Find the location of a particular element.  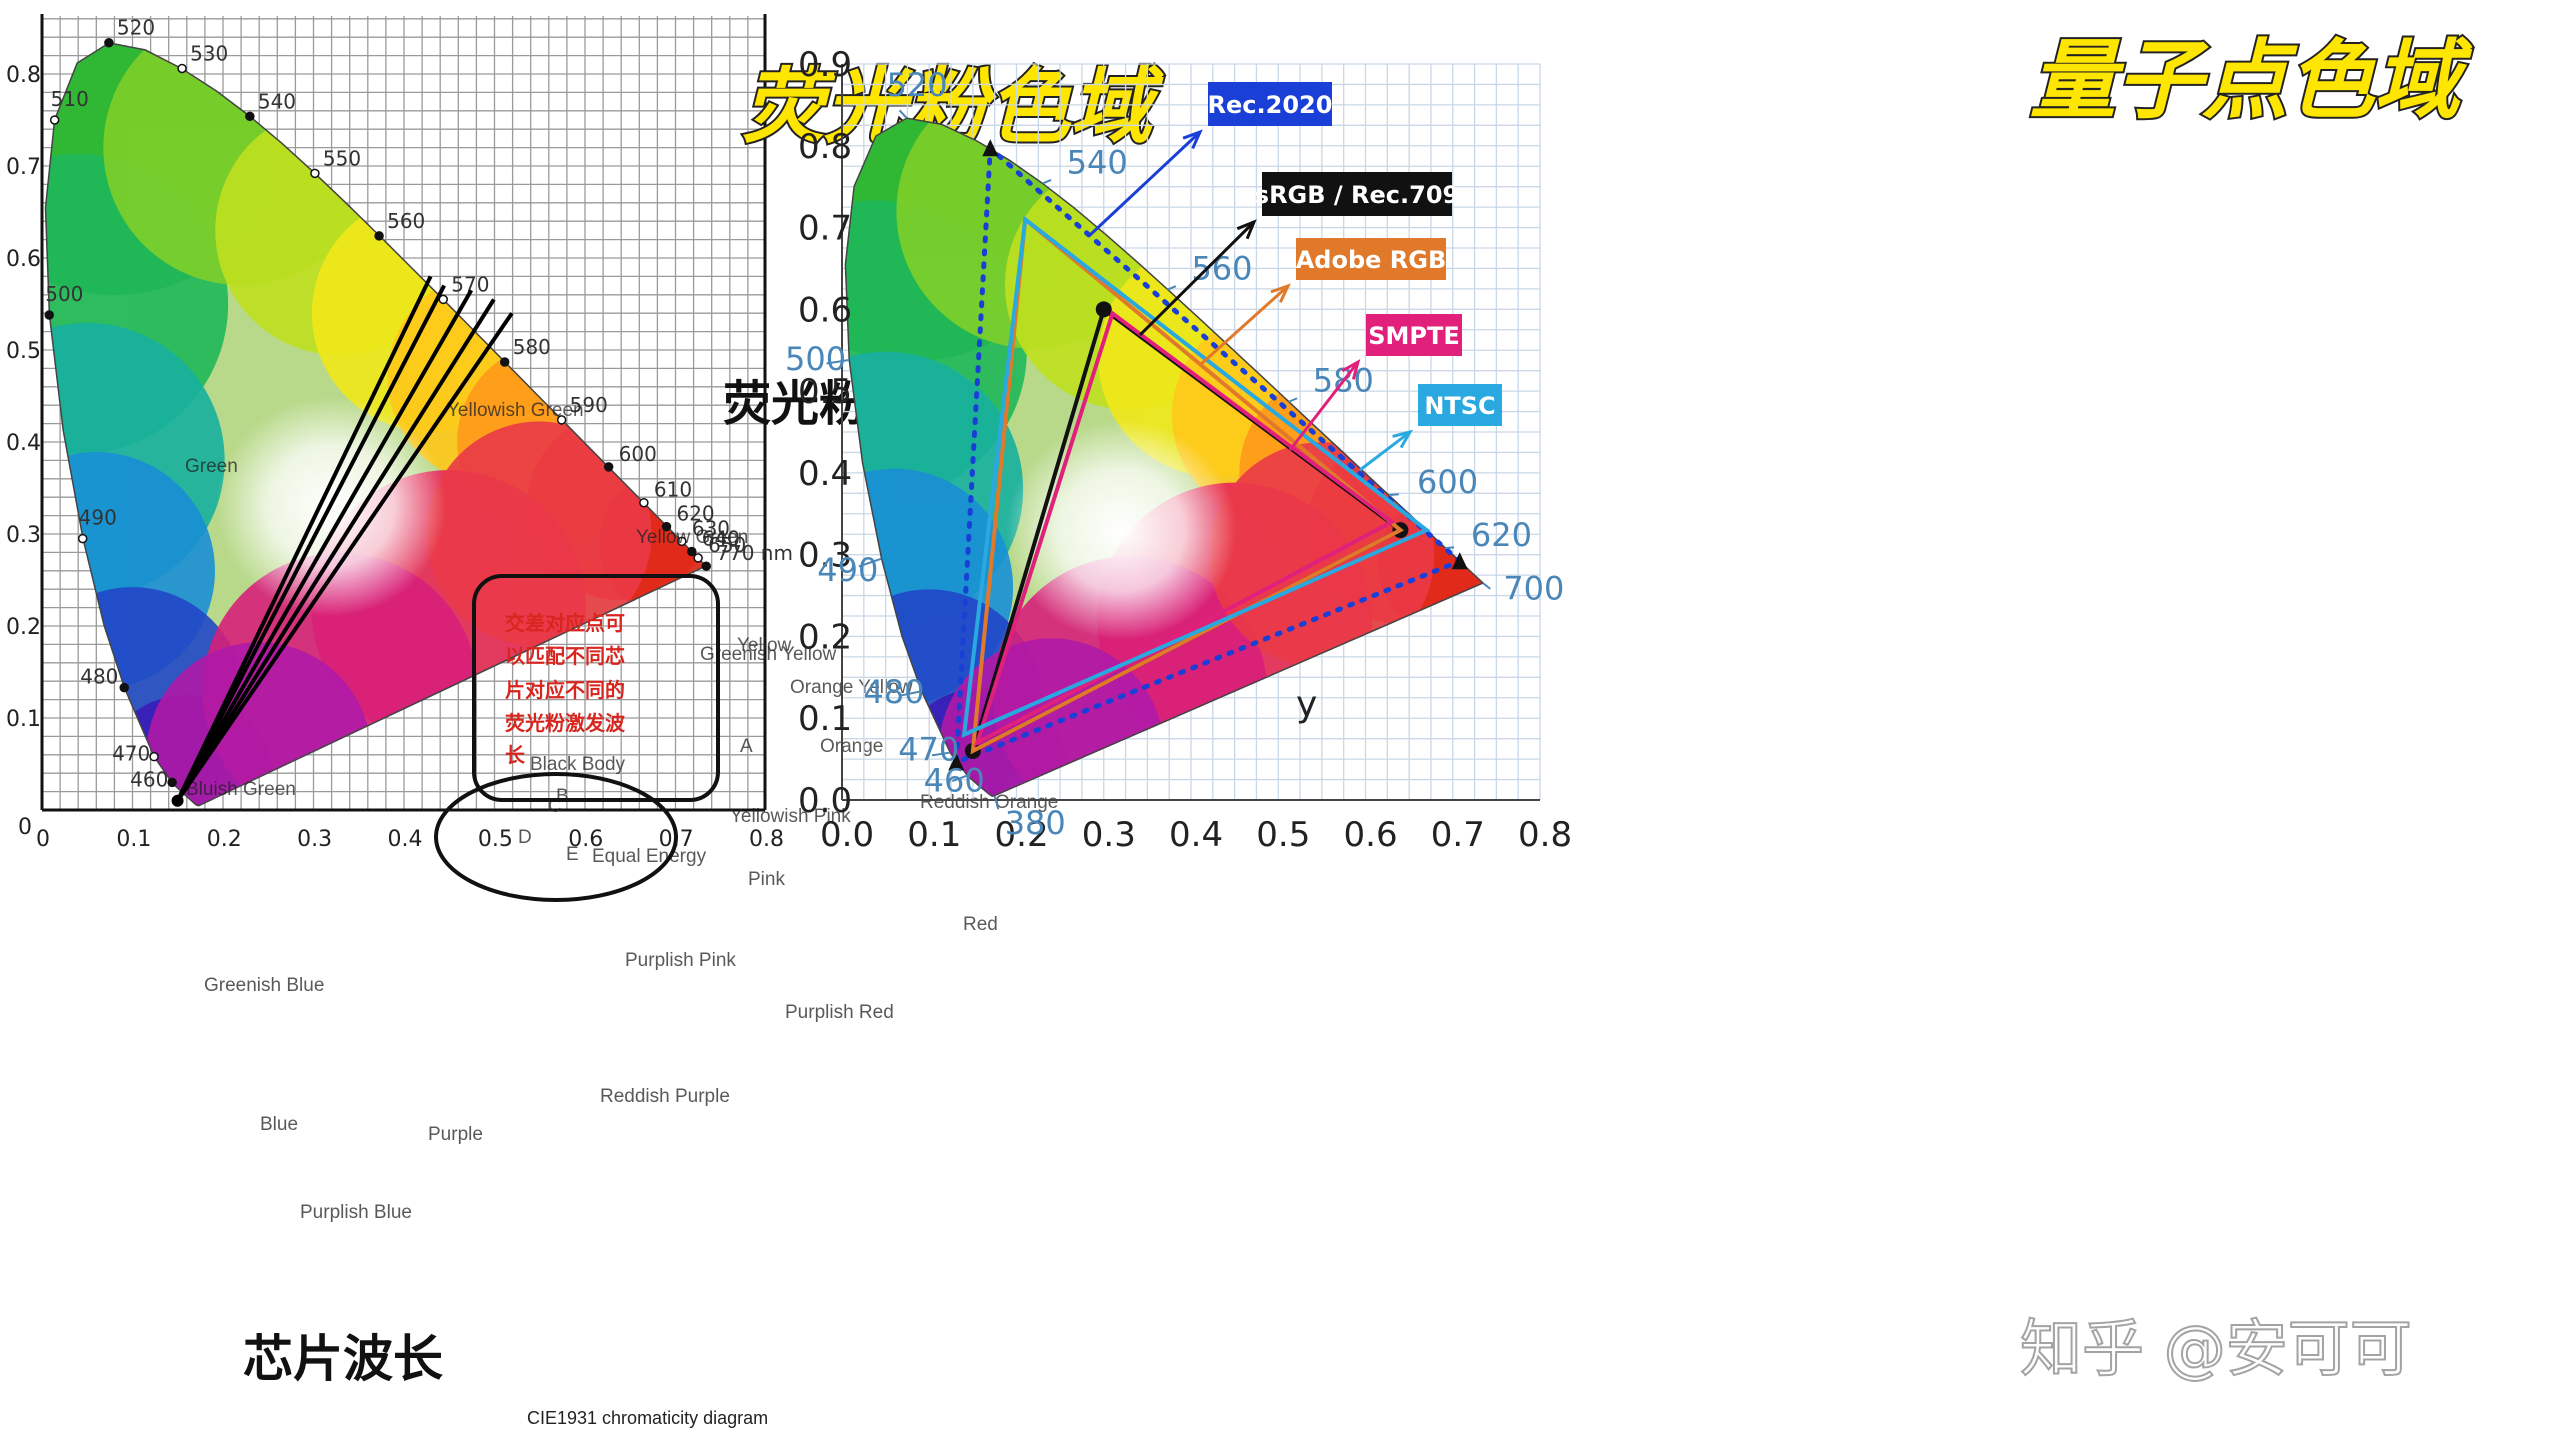

wavelength-label: 600 is located at coordinates (638, 454).